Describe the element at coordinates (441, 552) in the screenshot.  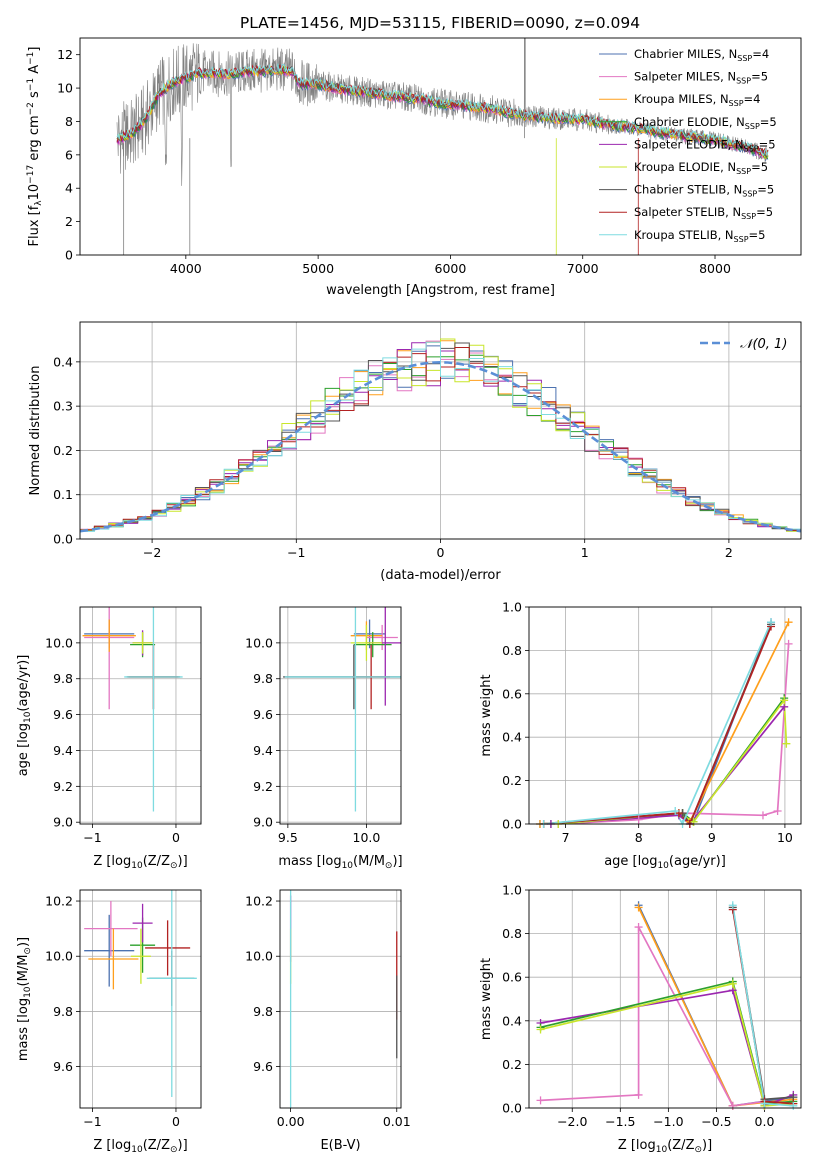
I see `x-tick-label: 0` at that location.